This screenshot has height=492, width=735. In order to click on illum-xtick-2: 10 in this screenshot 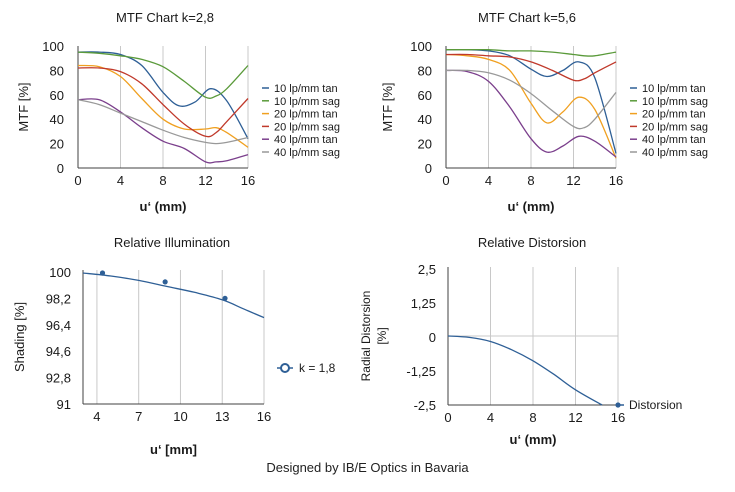, I will do `click(180, 416)`.